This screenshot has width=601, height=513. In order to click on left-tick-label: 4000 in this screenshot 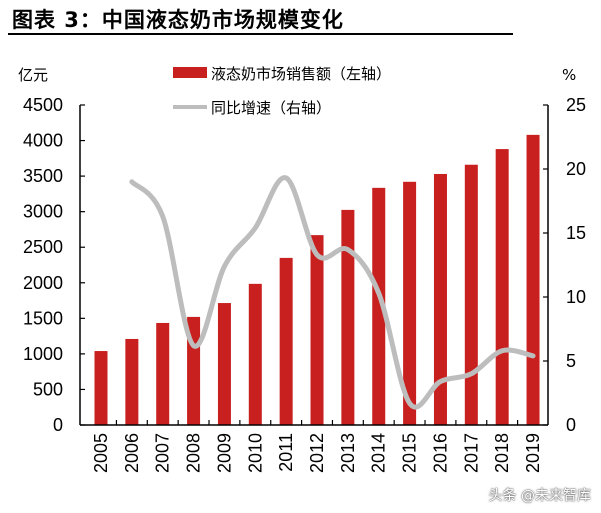, I will do `click(43, 141)`.